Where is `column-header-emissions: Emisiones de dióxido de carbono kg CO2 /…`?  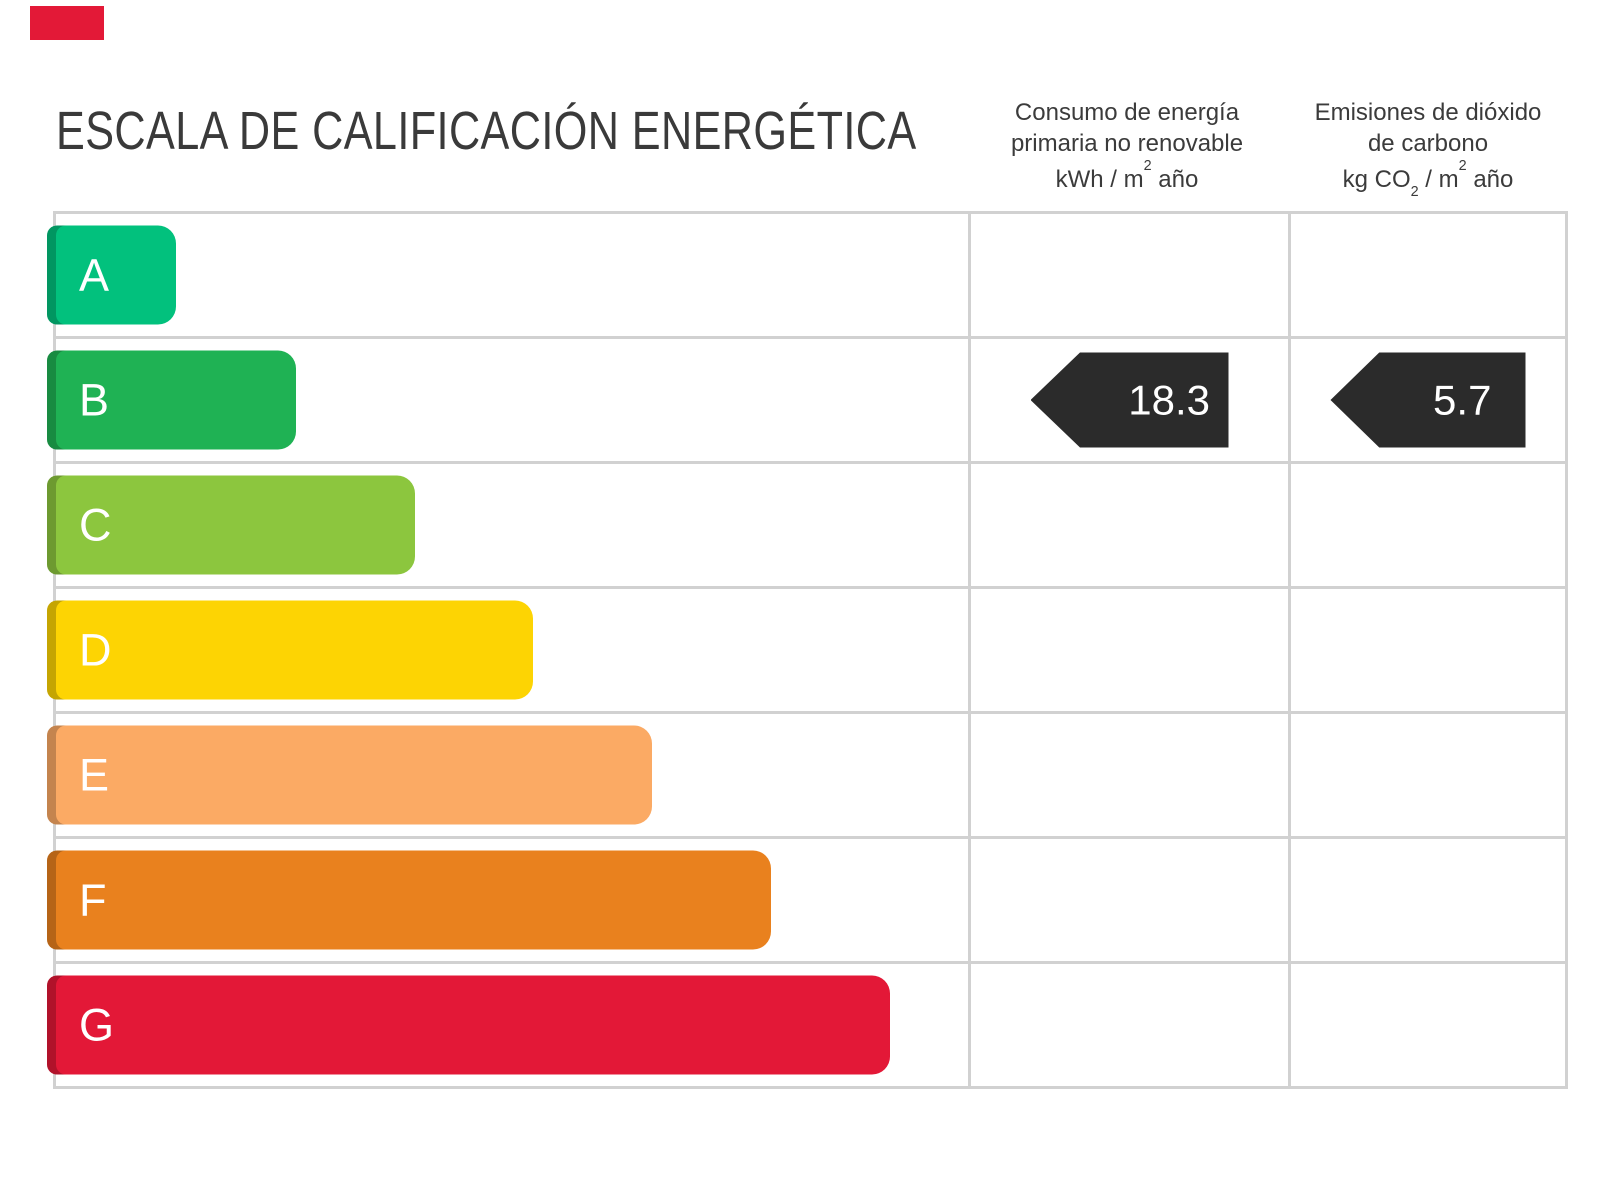 column-header-emissions: Emisiones de dióxido de carbono kg CO2 /… is located at coordinates (1428, 151).